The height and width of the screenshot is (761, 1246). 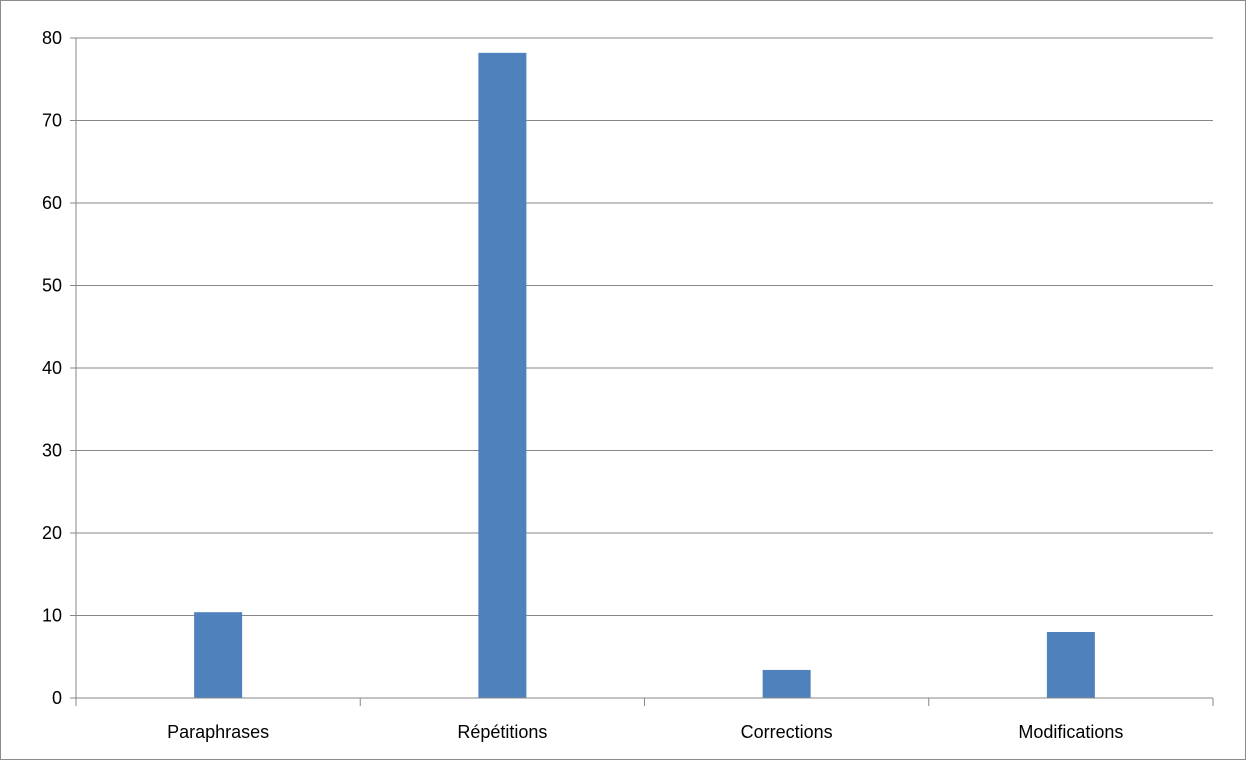 I want to click on x-tick-label: Corrections, so click(x=787, y=732).